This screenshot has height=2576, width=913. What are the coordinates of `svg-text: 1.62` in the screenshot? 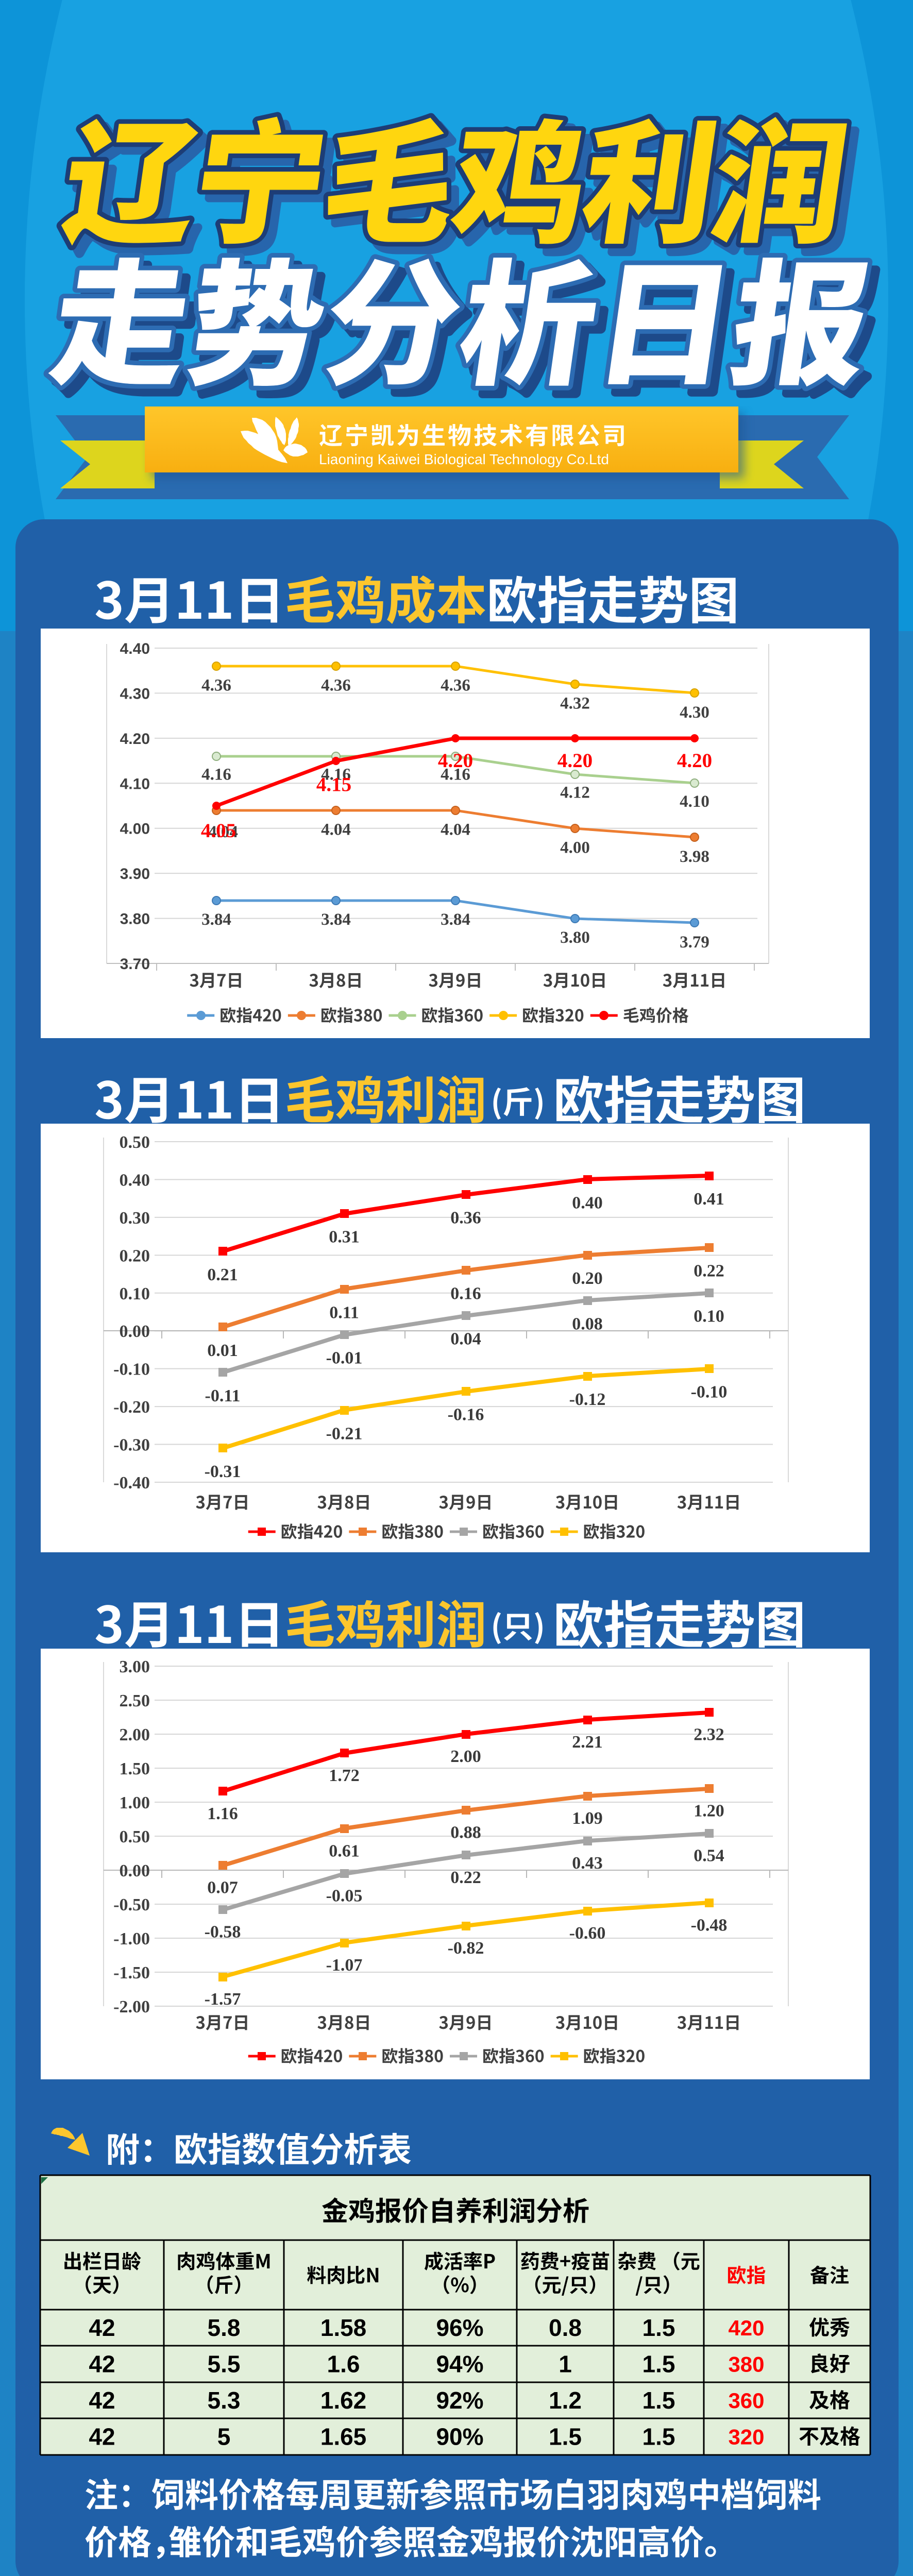 It's located at (344, 2400).